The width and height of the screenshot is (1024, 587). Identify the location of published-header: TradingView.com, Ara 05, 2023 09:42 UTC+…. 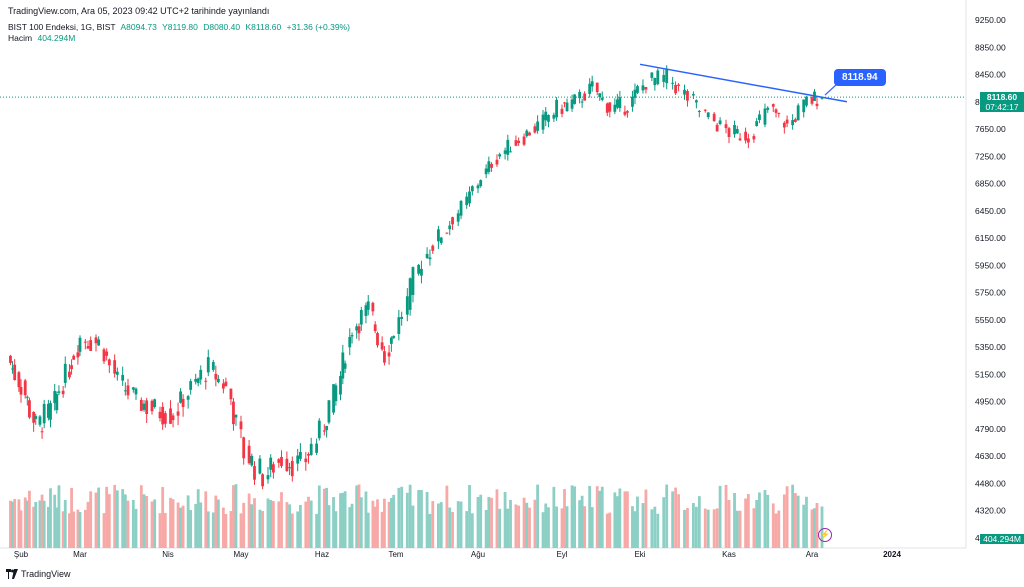
(139, 11).